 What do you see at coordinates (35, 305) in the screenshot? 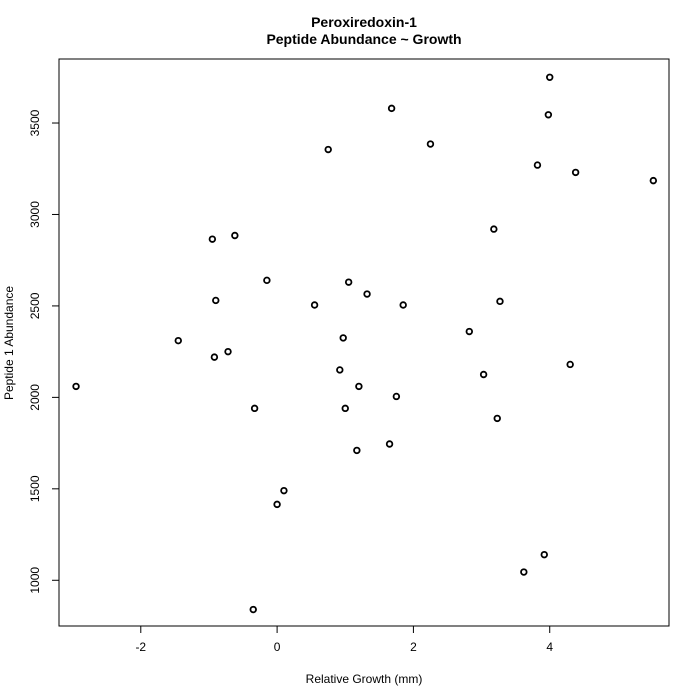
I see `y-tick-label: 2500` at bounding box center [35, 305].